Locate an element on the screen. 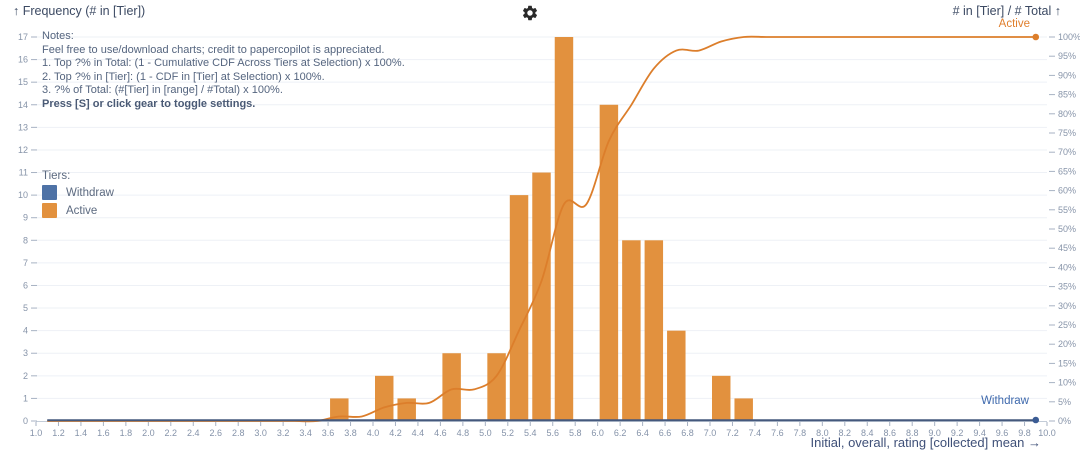 This screenshot has width=1080, height=456. svg-text: 9.4 is located at coordinates (979, 433).